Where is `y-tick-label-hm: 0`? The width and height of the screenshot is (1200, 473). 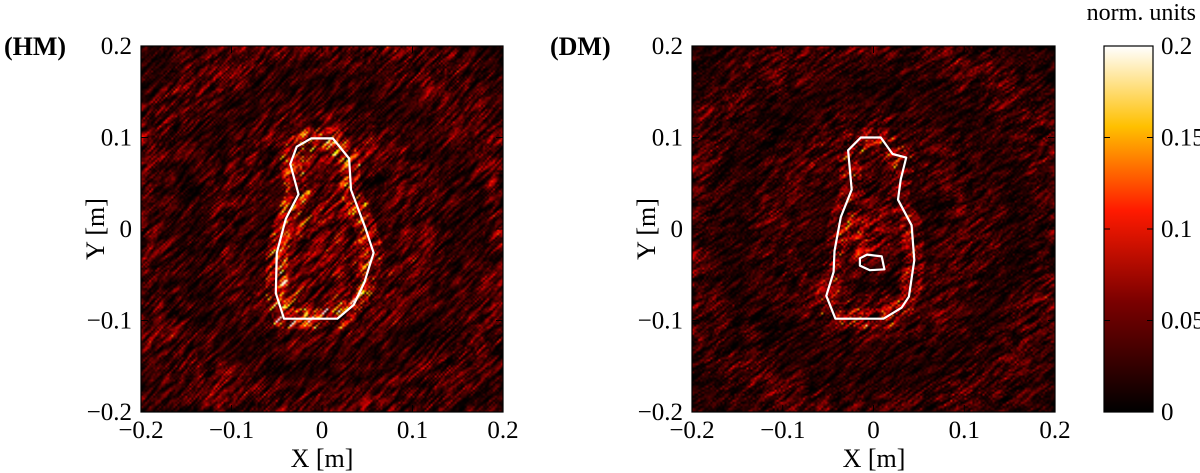 y-tick-label-hm: 0 is located at coordinates (126, 229).